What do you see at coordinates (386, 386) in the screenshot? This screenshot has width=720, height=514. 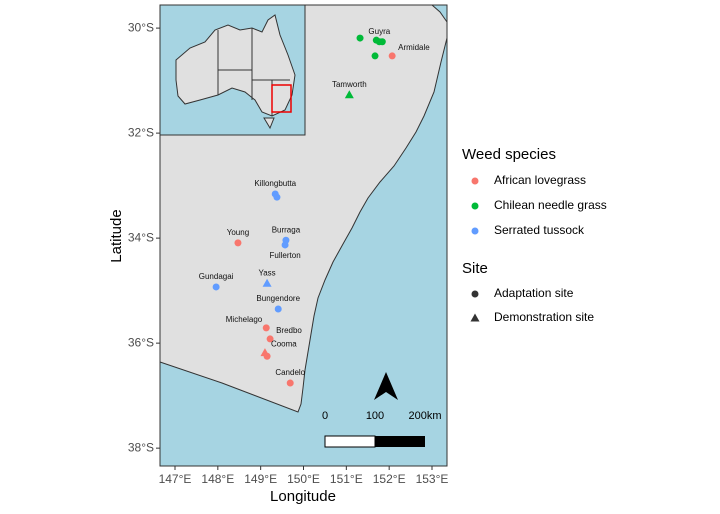 I see `north-arrow` at bounding box center [386, 386].